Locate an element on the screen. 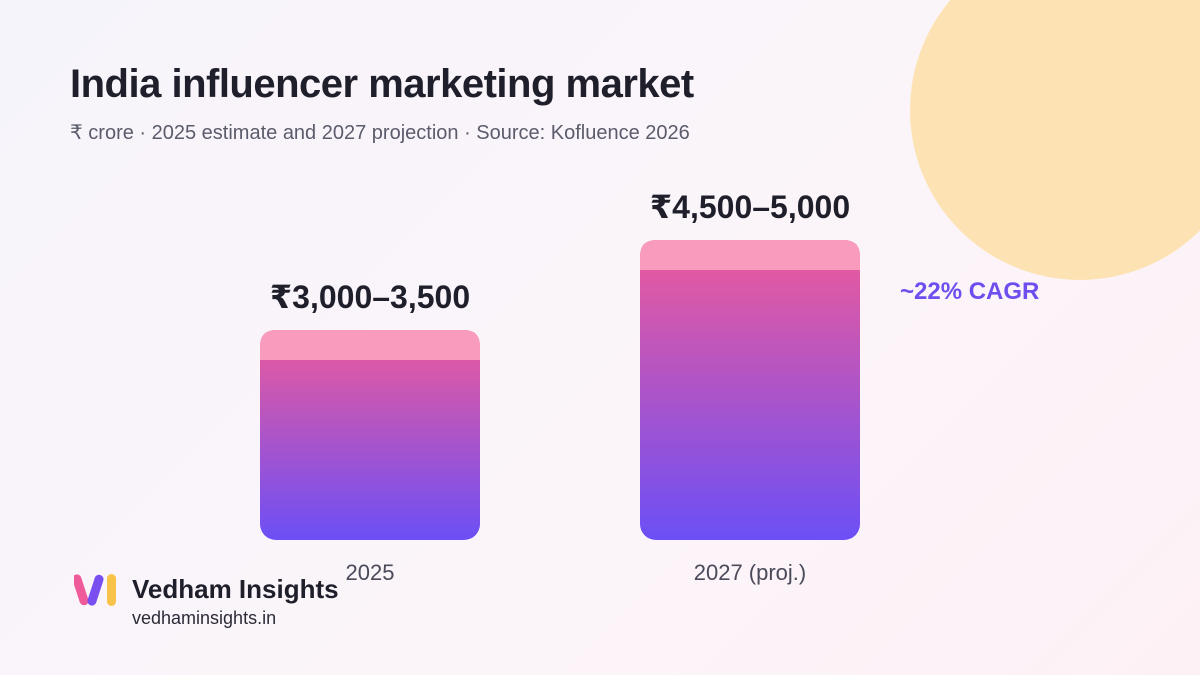 The height and width of the screenshot is (675, 1200). category-label-2: 2027 (proj.) is located at coordinates (750, 572).